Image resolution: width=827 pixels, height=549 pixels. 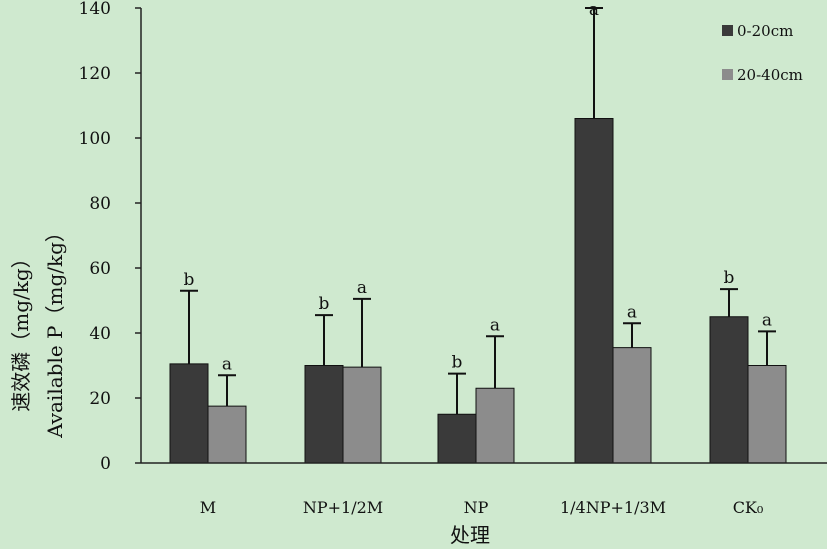 What do you see at coordinates (208, 507) in the screenshot?
I see `x-category-label: M` at bounding box center [208, 507].